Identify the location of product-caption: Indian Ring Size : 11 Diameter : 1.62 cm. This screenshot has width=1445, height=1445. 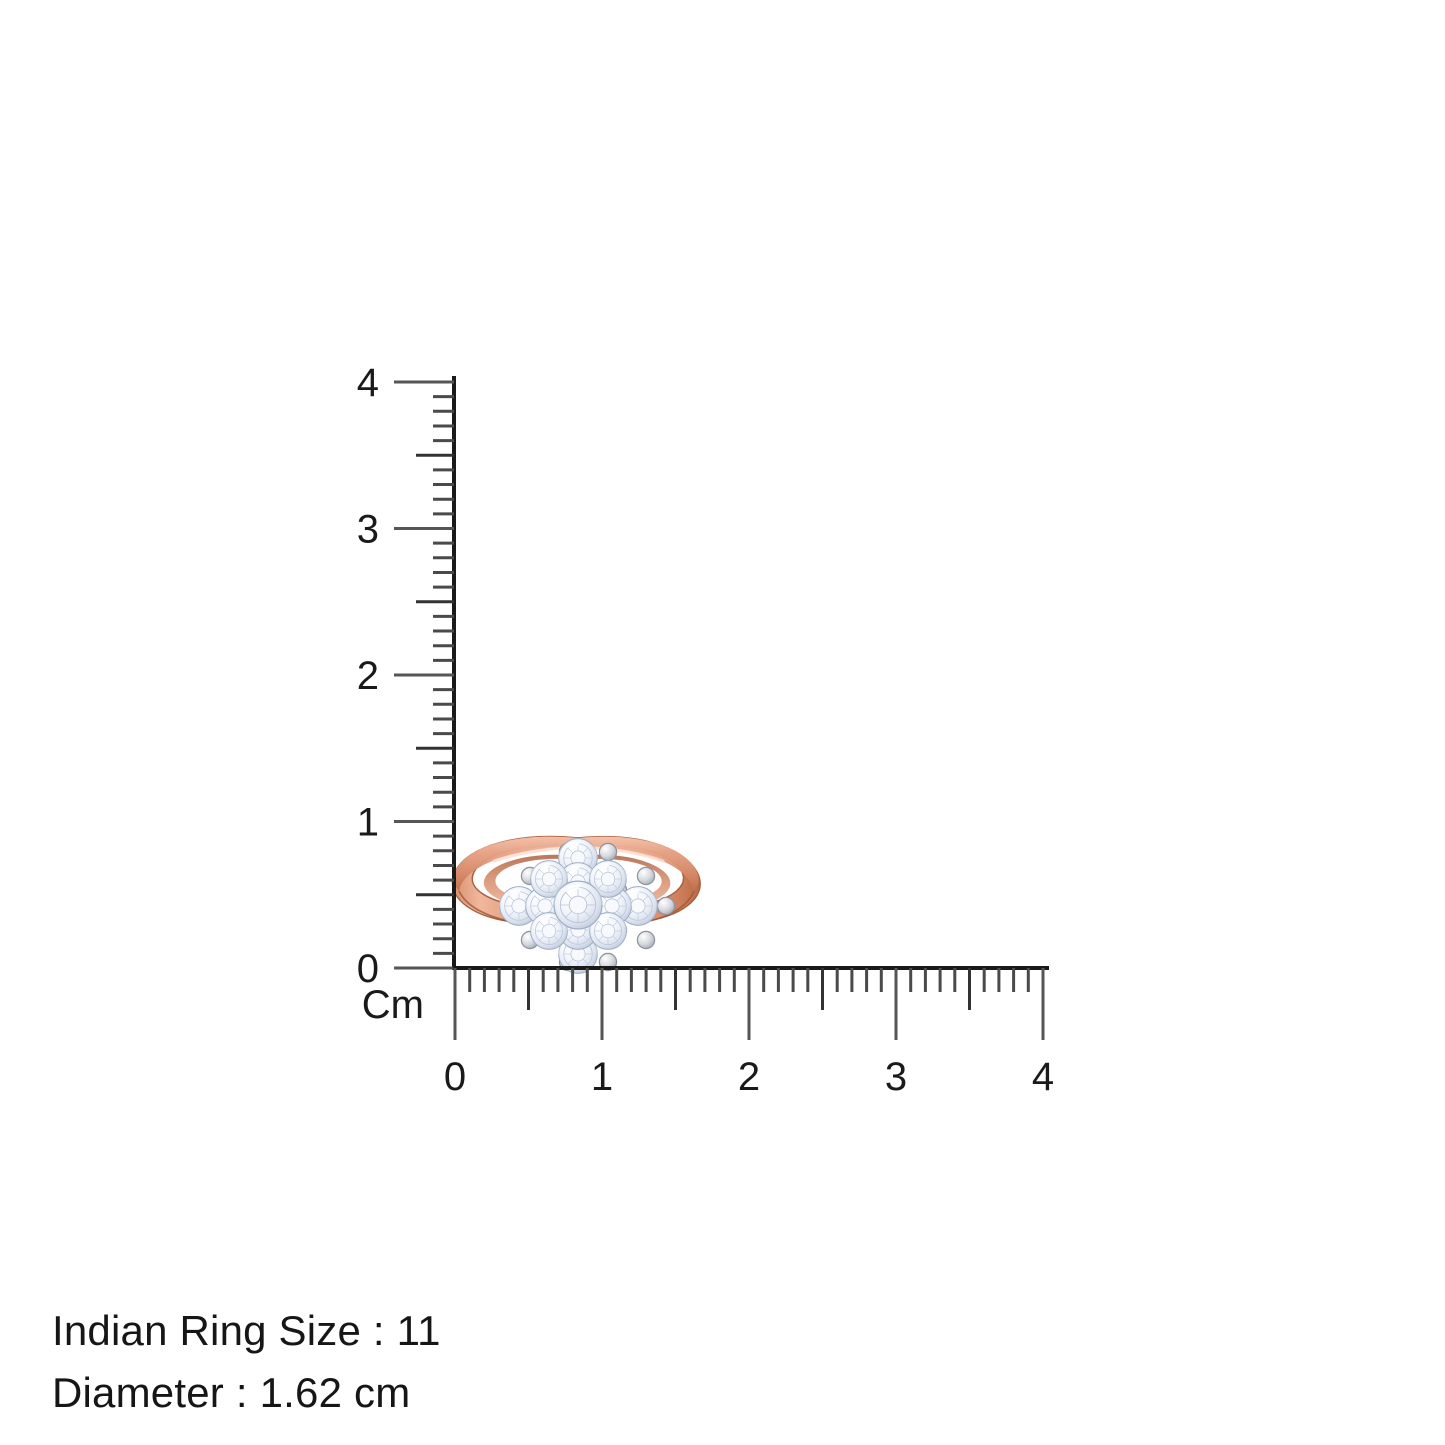
(502, 1362).